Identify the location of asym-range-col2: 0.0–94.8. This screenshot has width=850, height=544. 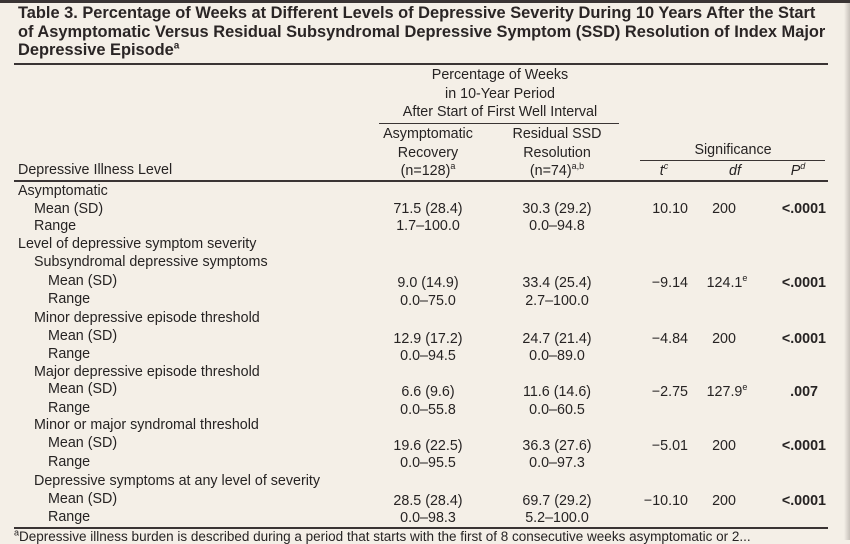
(557, 226).